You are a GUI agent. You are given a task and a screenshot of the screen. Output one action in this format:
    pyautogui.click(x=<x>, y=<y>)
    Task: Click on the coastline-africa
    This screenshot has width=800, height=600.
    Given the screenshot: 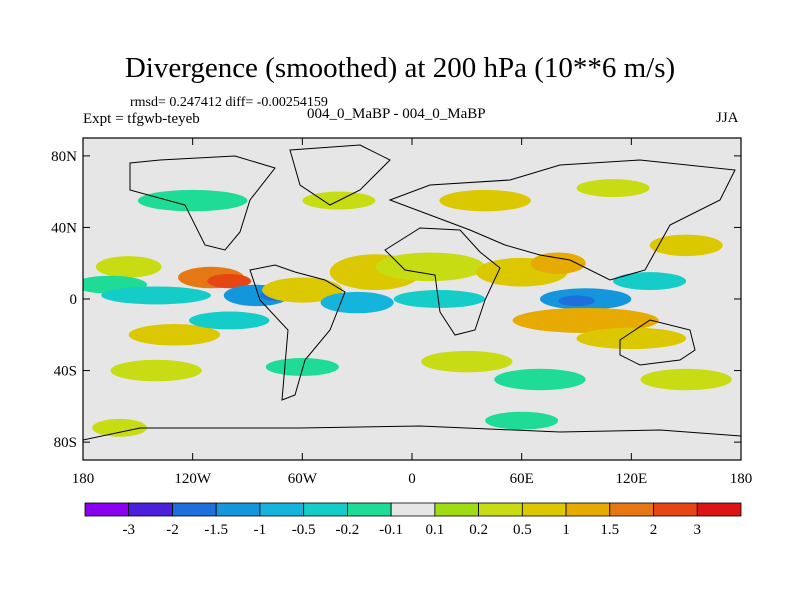 What is the action you would take?
    pyautogui.click(x=442, y=281)
    